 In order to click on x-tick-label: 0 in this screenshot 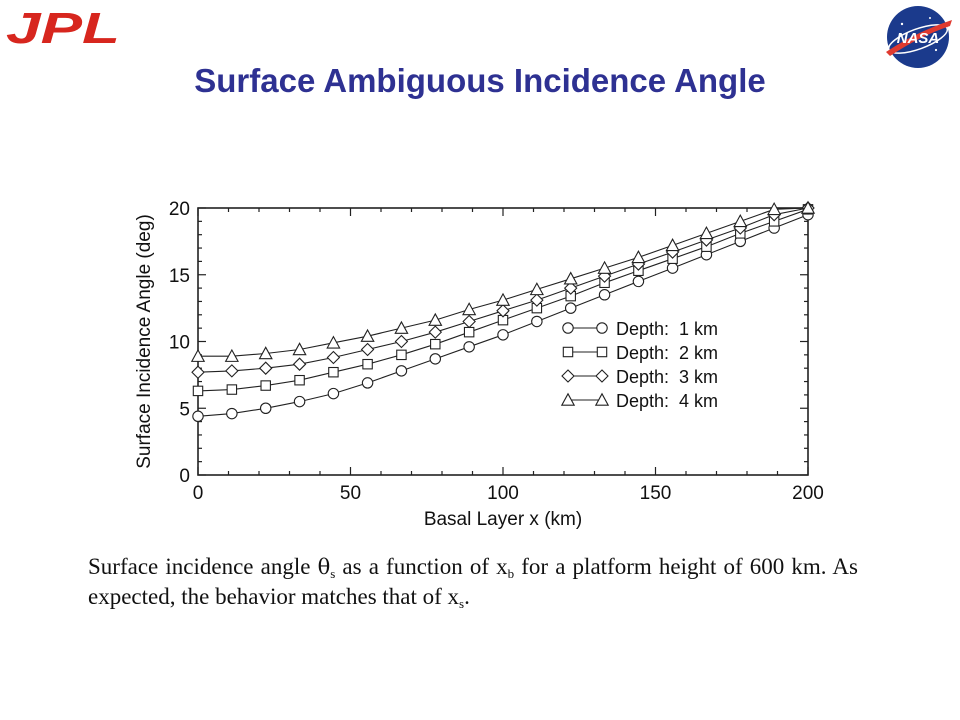, I will do `click(198, 493)`.